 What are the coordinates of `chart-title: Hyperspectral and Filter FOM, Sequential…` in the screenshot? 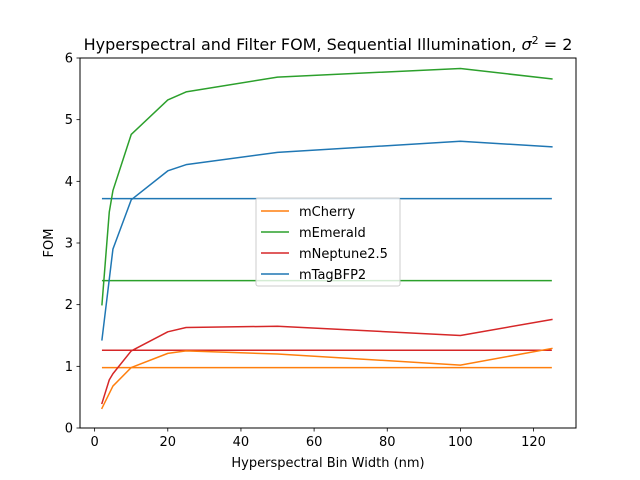 It's located at (328, 44).